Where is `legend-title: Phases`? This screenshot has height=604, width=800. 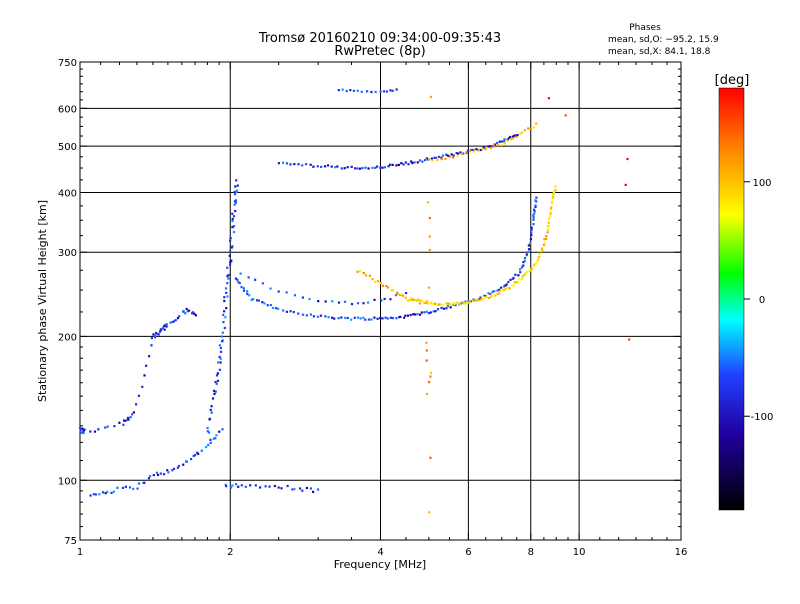 legend-title: Phases is located at coordinates (645, 28).